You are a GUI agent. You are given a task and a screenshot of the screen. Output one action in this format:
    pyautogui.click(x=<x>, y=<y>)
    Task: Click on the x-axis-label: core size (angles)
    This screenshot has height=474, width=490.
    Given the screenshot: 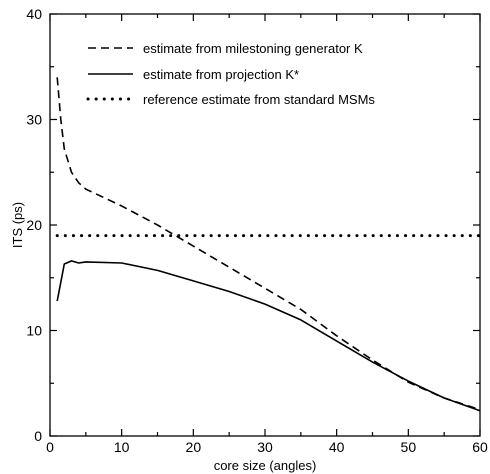 What is the action you would take?
    pyautogui.click(x=265, y=465)
    